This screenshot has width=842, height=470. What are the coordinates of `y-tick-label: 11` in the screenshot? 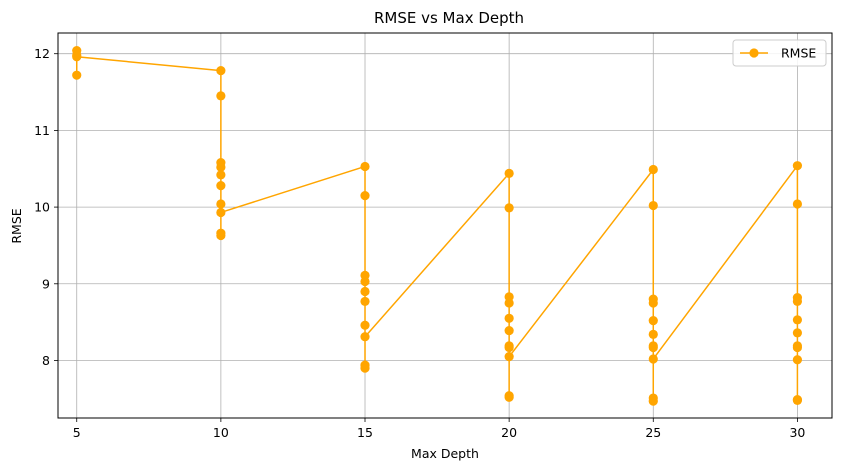 It's located at (42, 130).